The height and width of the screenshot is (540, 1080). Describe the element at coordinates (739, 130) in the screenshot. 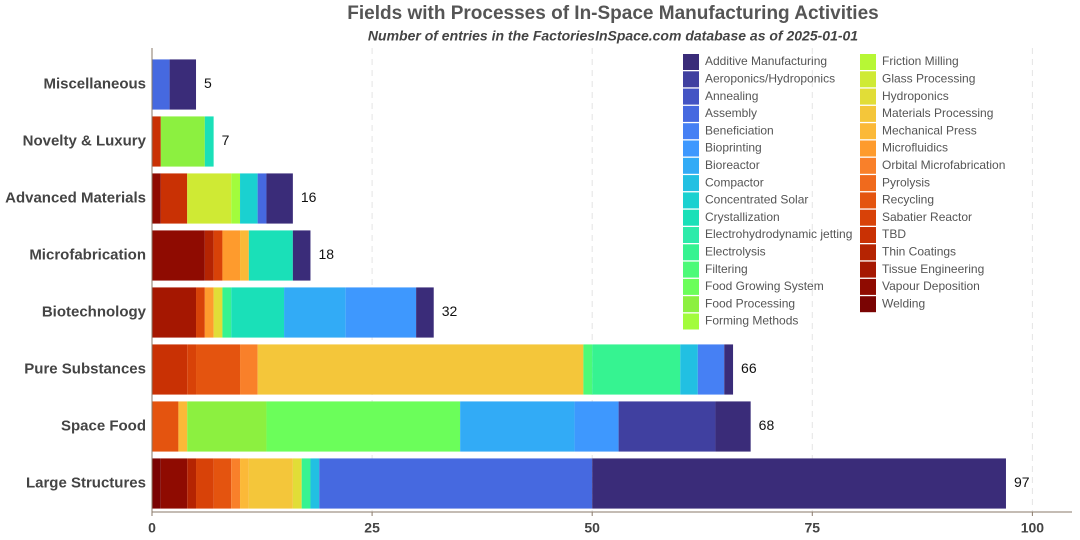

I see `legend-label: Beneficiation` at that location.